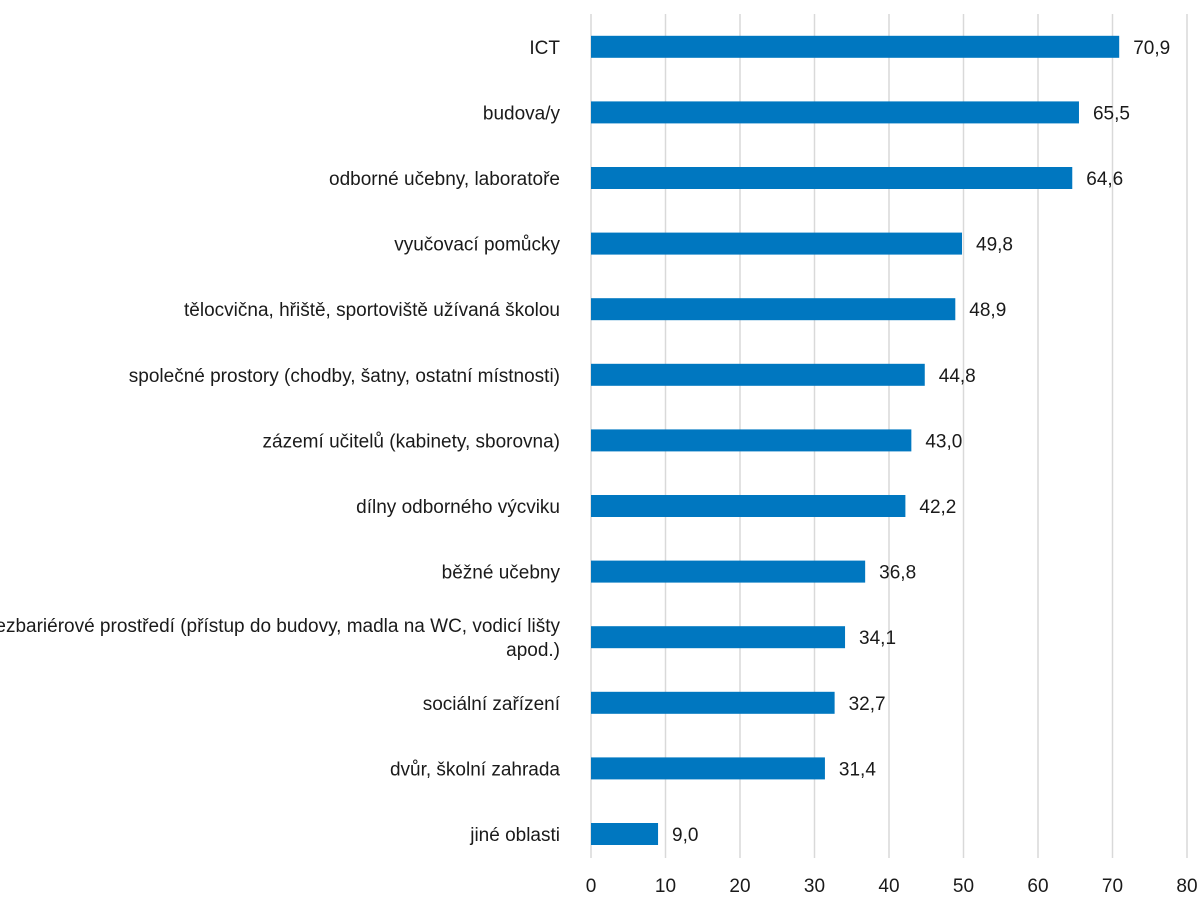  What do you see at coordinates (544, 48) in the screenshot?
I see `category-label: ICT` at bounding box center [544, 48].